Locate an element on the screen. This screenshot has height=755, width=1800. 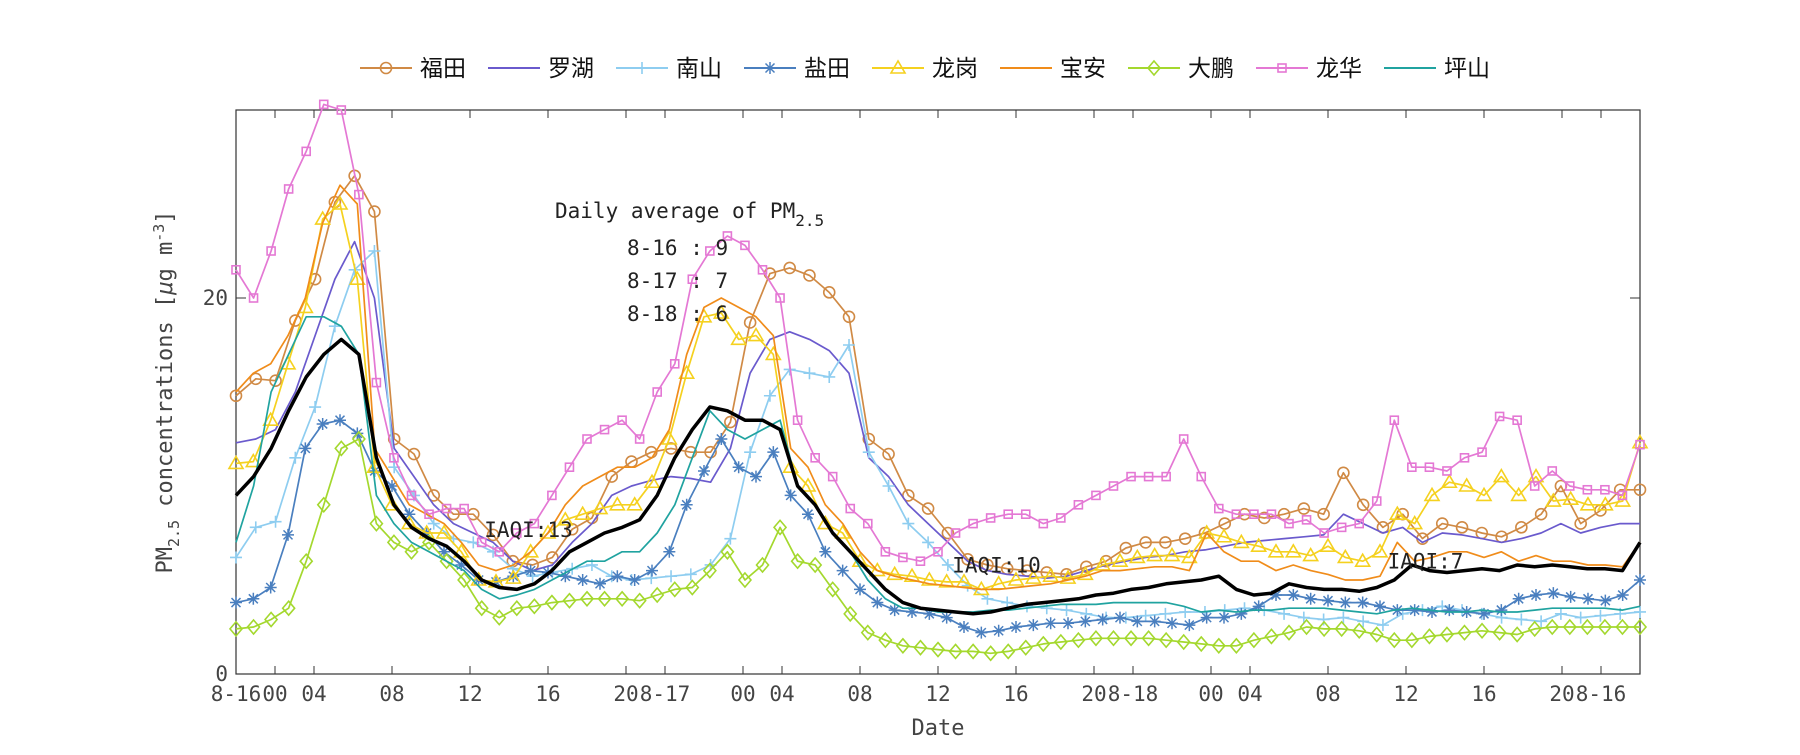
daily-average-line: 8-17 : 7 is located at coordinates (677, 281).